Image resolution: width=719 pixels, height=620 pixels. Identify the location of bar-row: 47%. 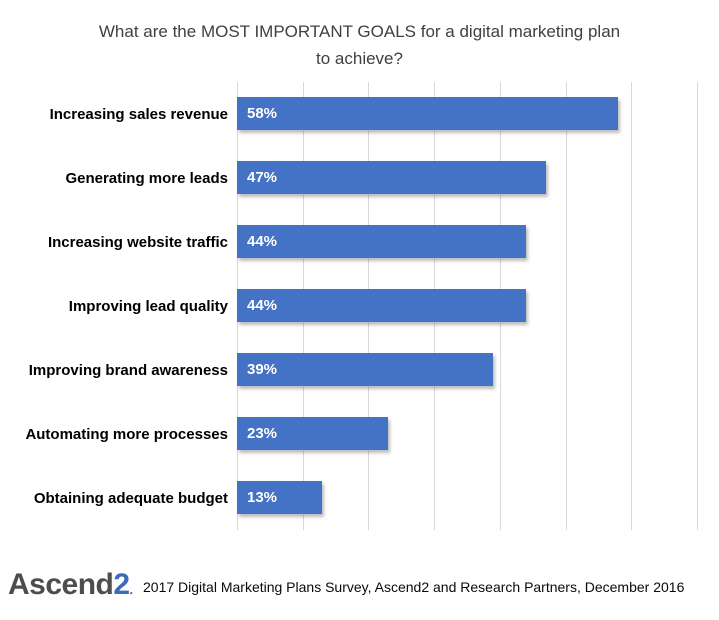
(467, 178).